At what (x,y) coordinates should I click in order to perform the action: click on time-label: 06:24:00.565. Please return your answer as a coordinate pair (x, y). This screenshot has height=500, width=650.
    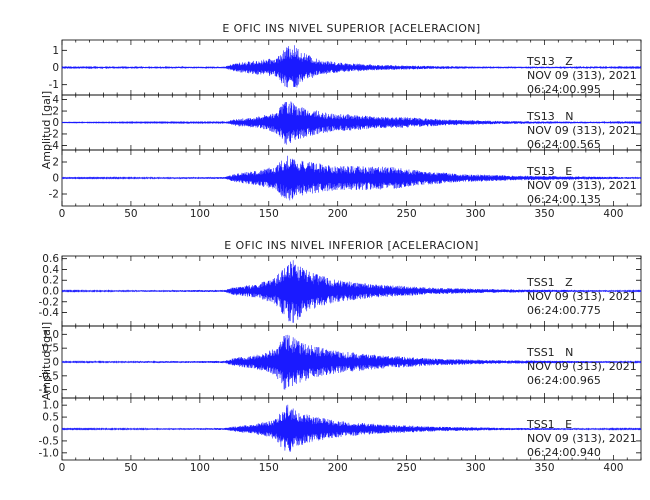
    Looking at the image, I should click on (564, 144).